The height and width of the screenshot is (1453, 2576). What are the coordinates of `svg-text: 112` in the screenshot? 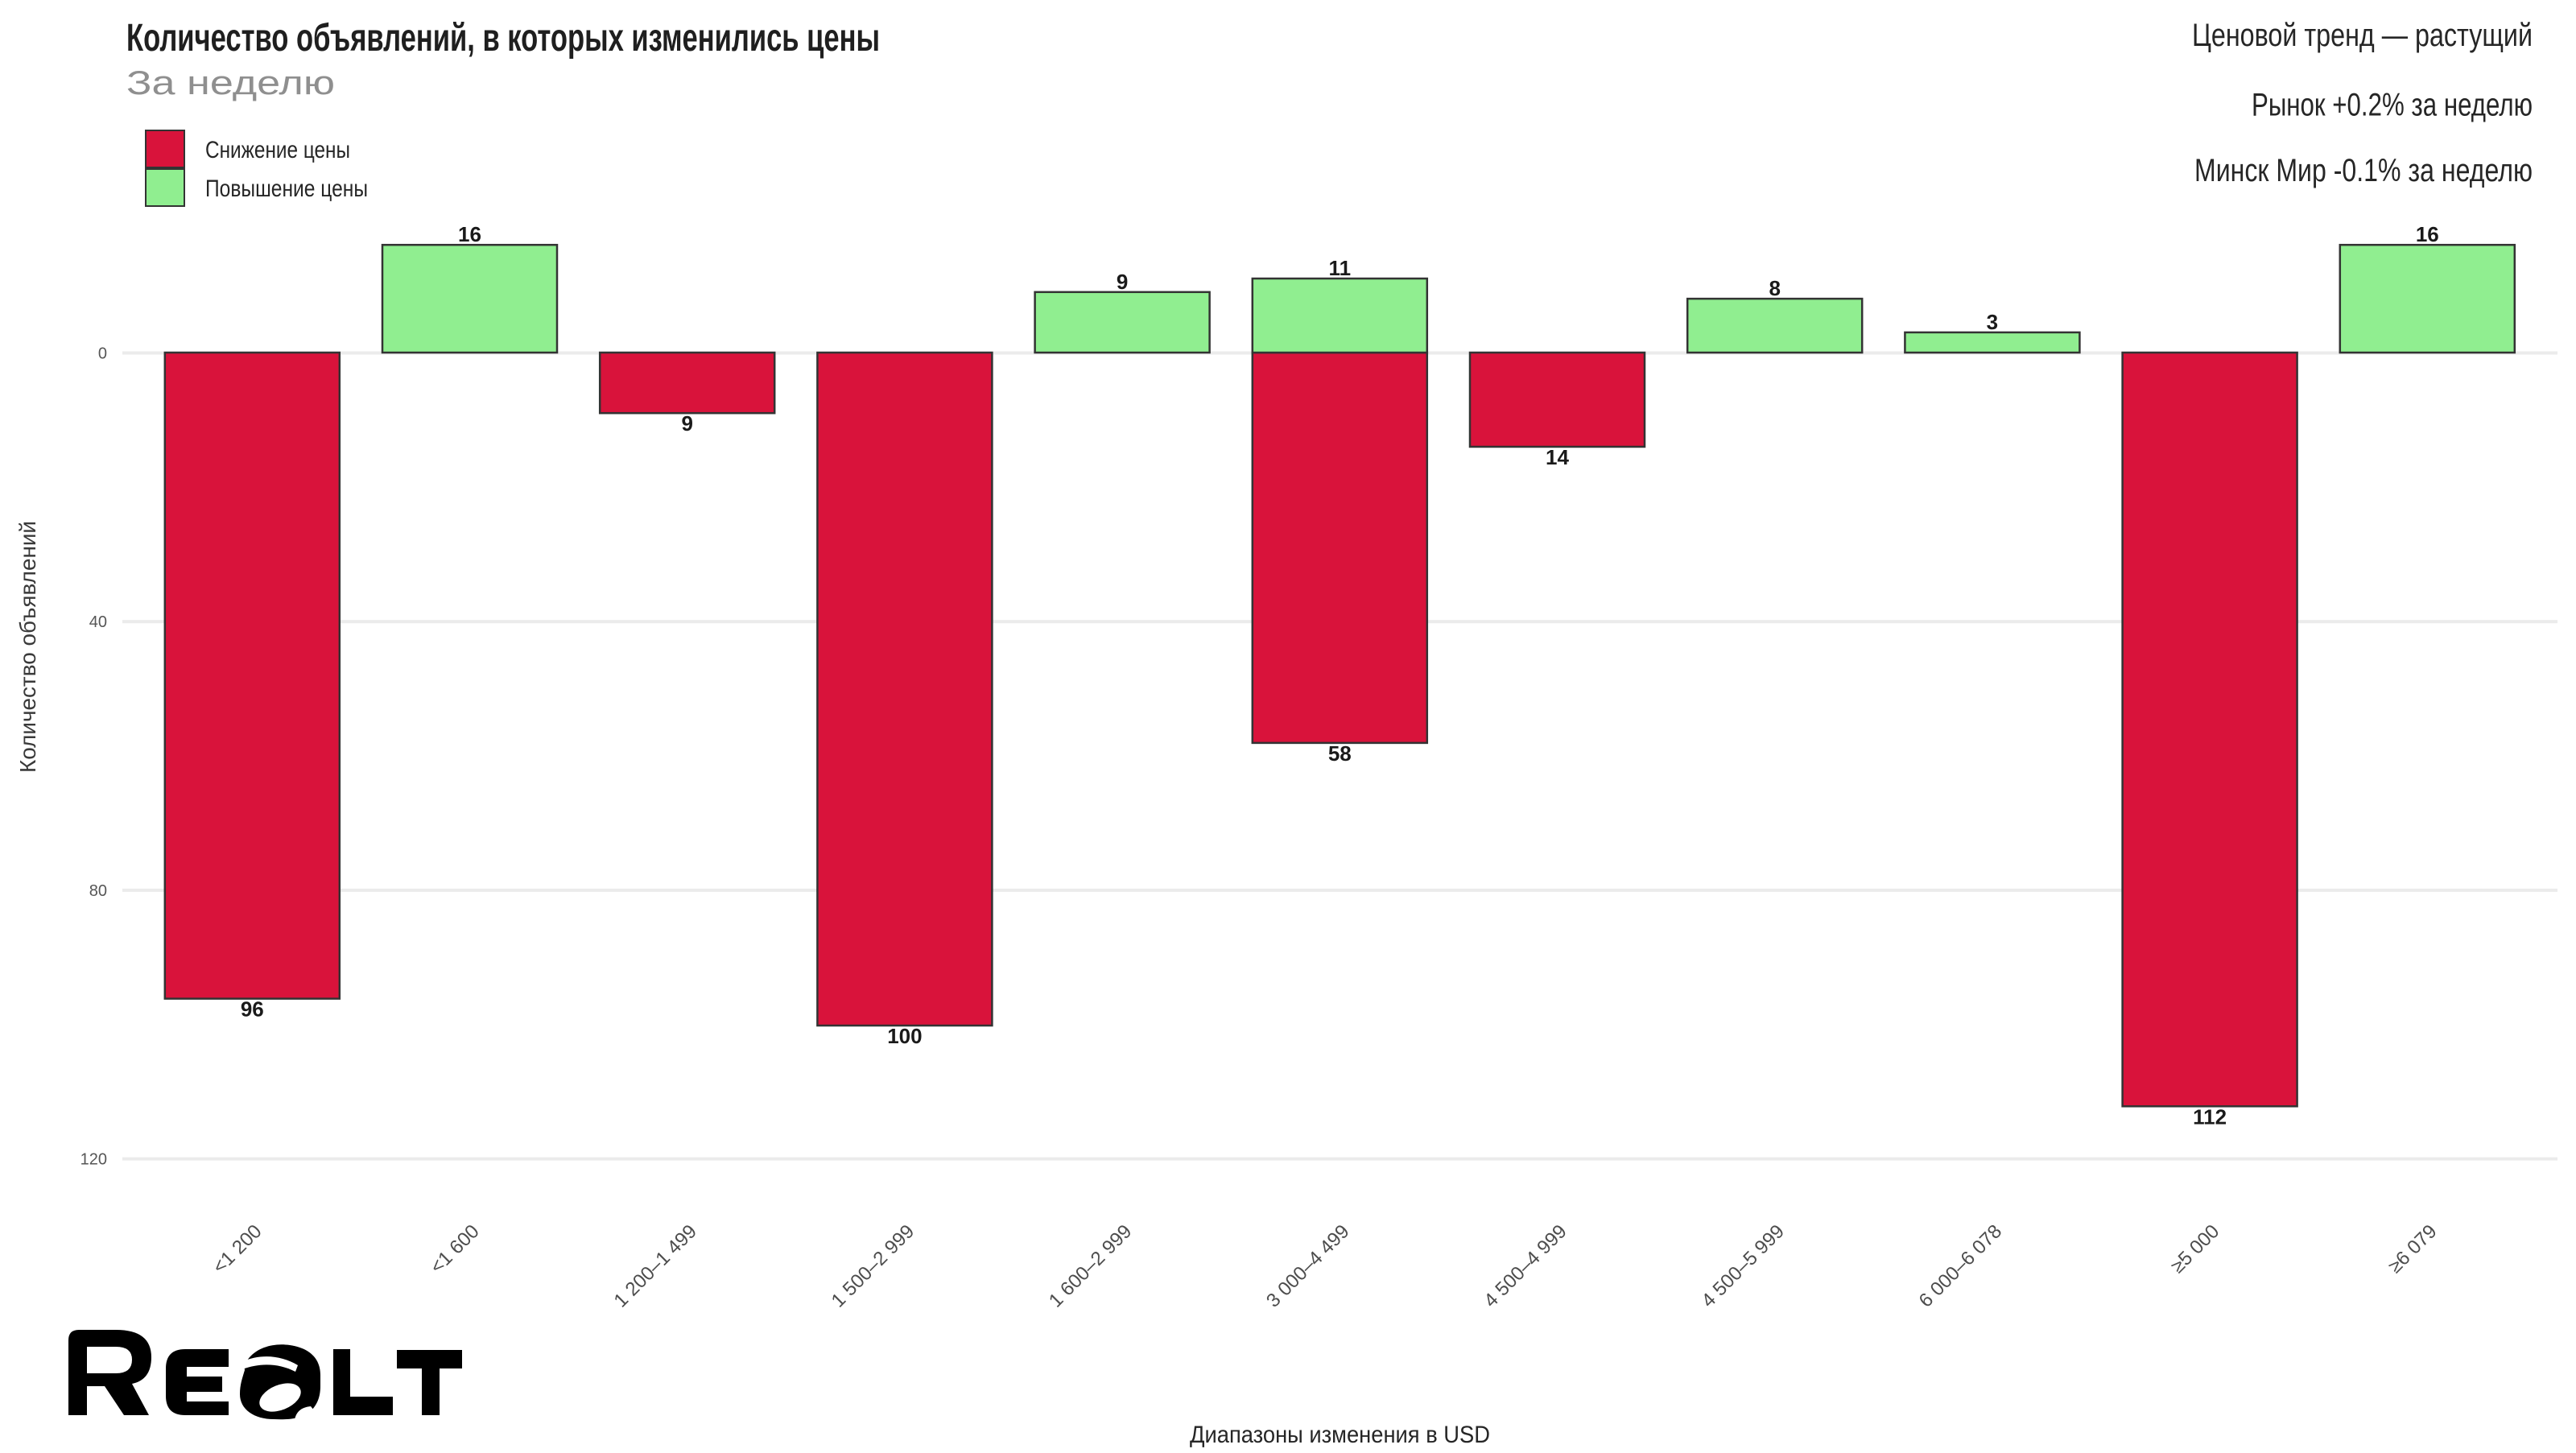 It's located at (2210, 1117).